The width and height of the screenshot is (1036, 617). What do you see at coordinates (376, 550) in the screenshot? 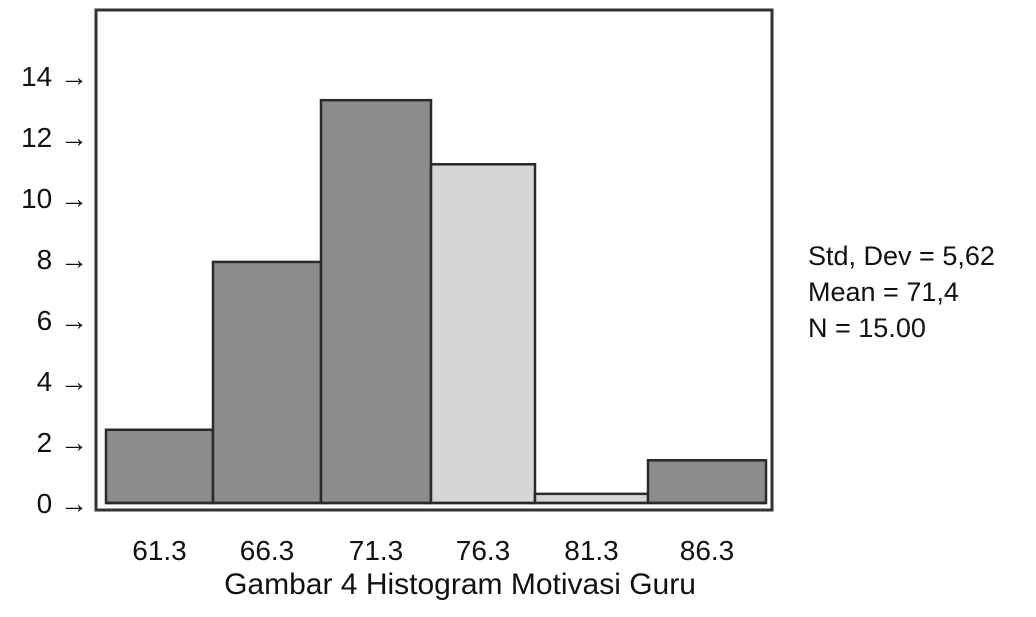
I see `x-tick-label-71.3: 71.3` at bounding box center [376, 550].